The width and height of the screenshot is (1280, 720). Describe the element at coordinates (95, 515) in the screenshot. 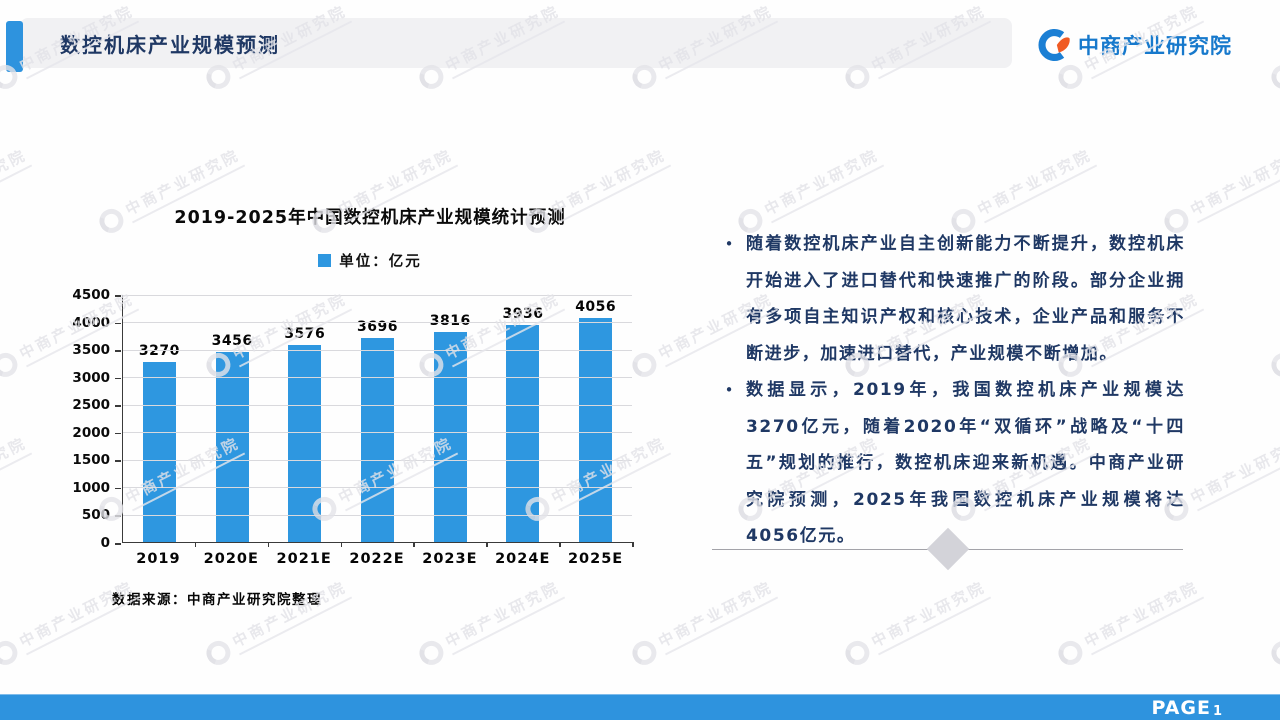

I see `y-axis-tick-label: 500` at that location.